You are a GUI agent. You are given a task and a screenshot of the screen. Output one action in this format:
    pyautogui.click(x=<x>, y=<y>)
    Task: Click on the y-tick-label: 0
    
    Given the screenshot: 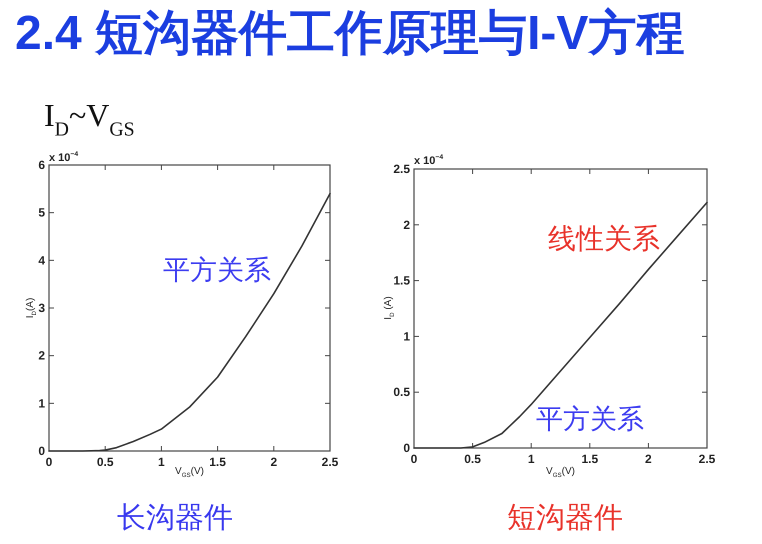 What is the action you would take?
    pyautogui.click(x=406, y=448)
    